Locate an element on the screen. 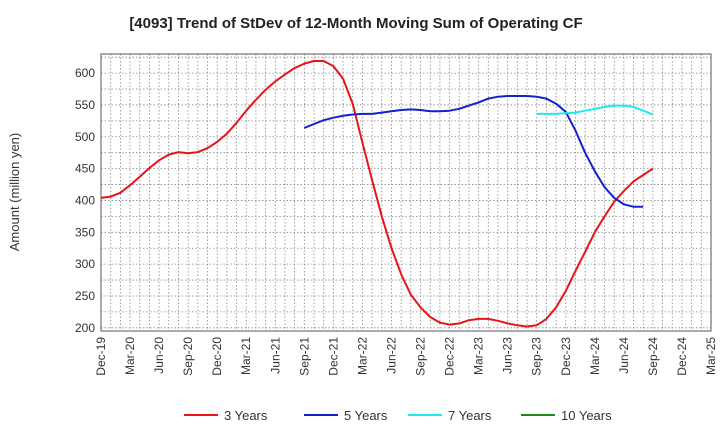 The image size is (720, 440). legend-label: 7 Years is located at coordinates (470, 415).